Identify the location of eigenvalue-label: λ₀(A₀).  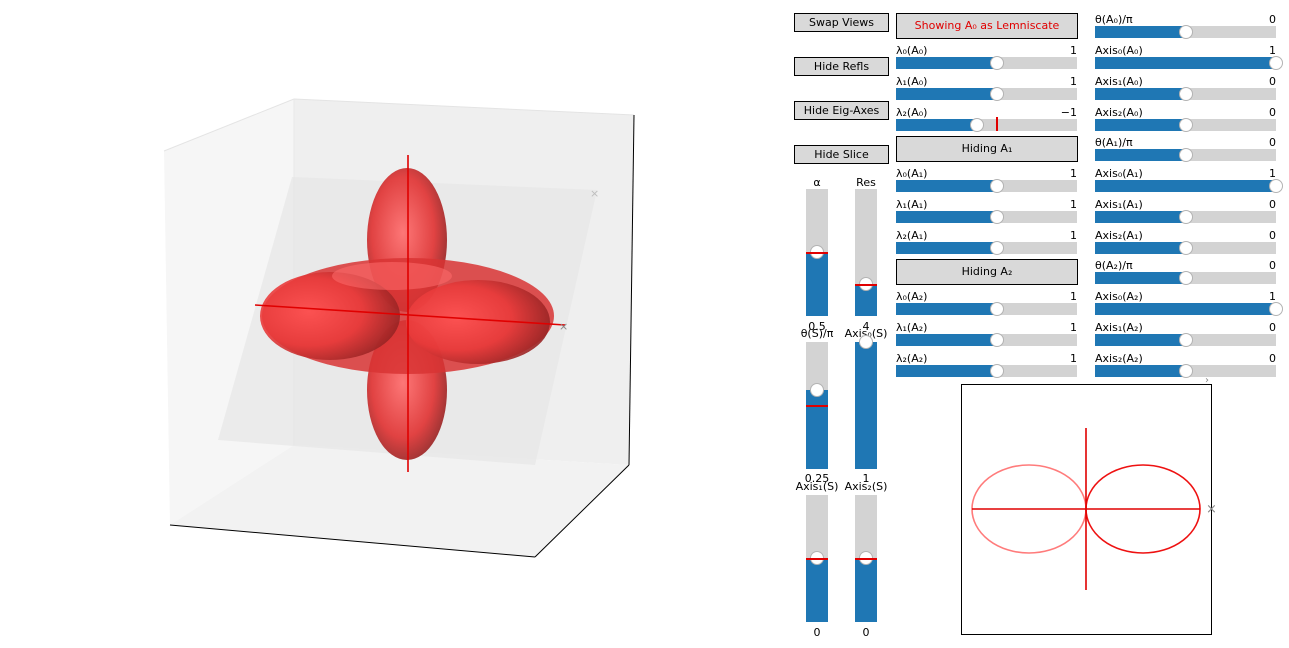
(912, 50).